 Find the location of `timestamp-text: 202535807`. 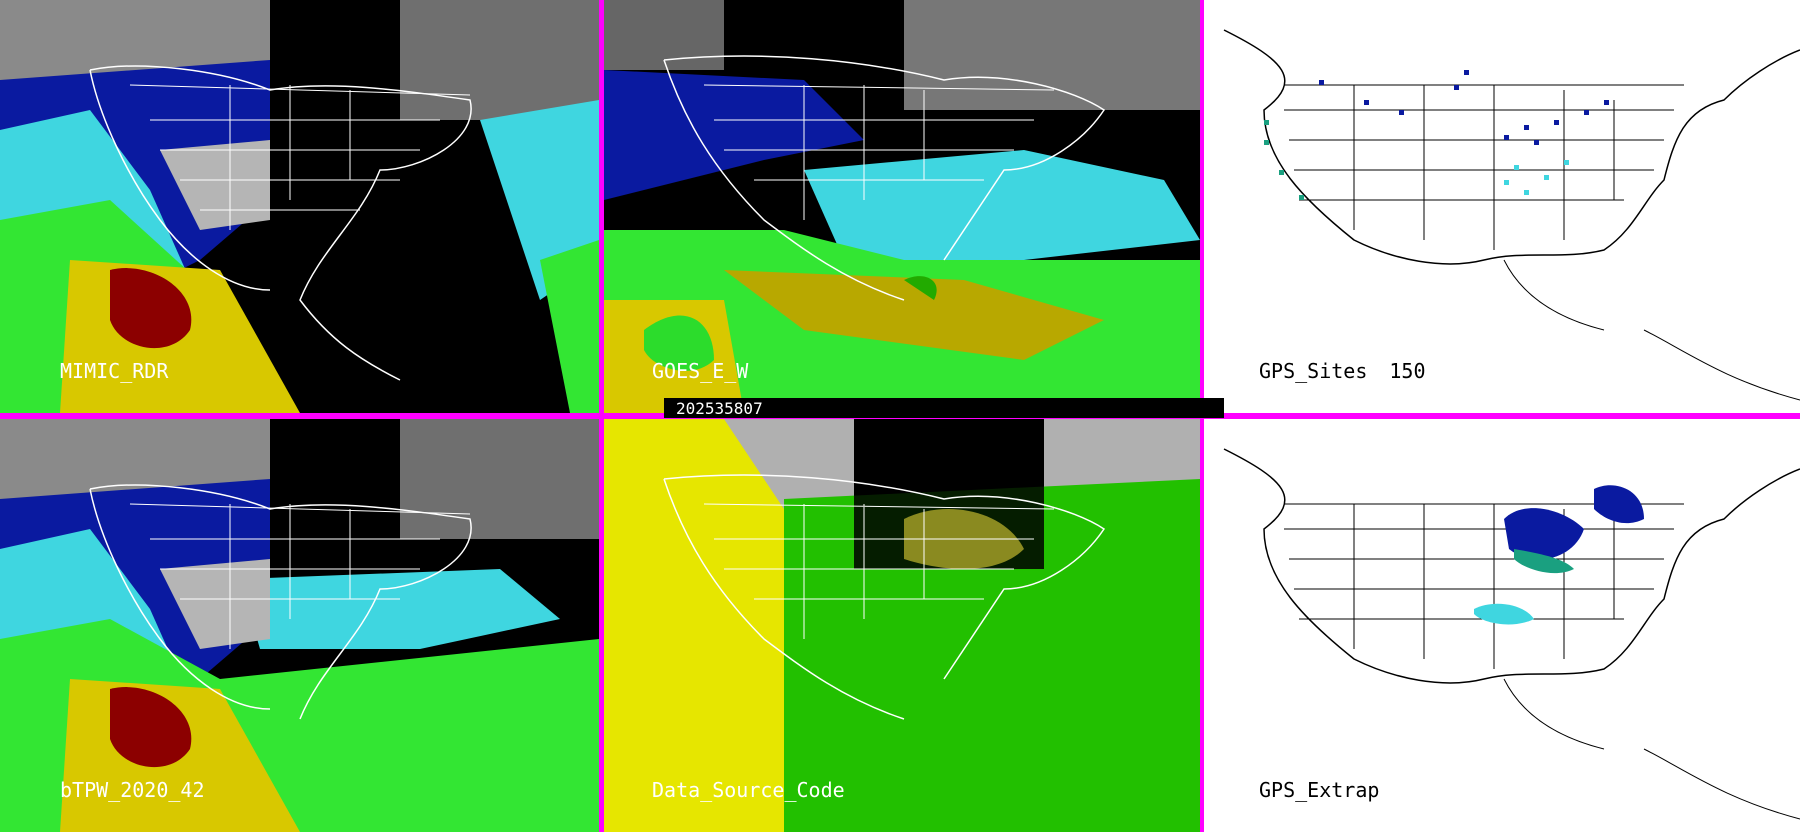

timestamp-text: 202535807 is located at coordinates (719, 408).